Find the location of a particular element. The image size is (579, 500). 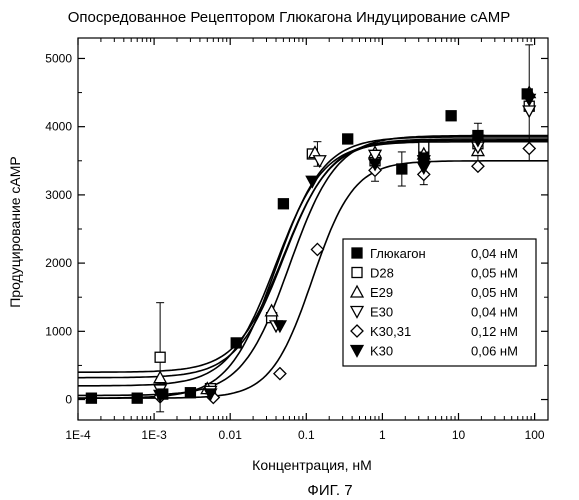

legend-series-name: Глюкагон is located at coordinates (398, 253).